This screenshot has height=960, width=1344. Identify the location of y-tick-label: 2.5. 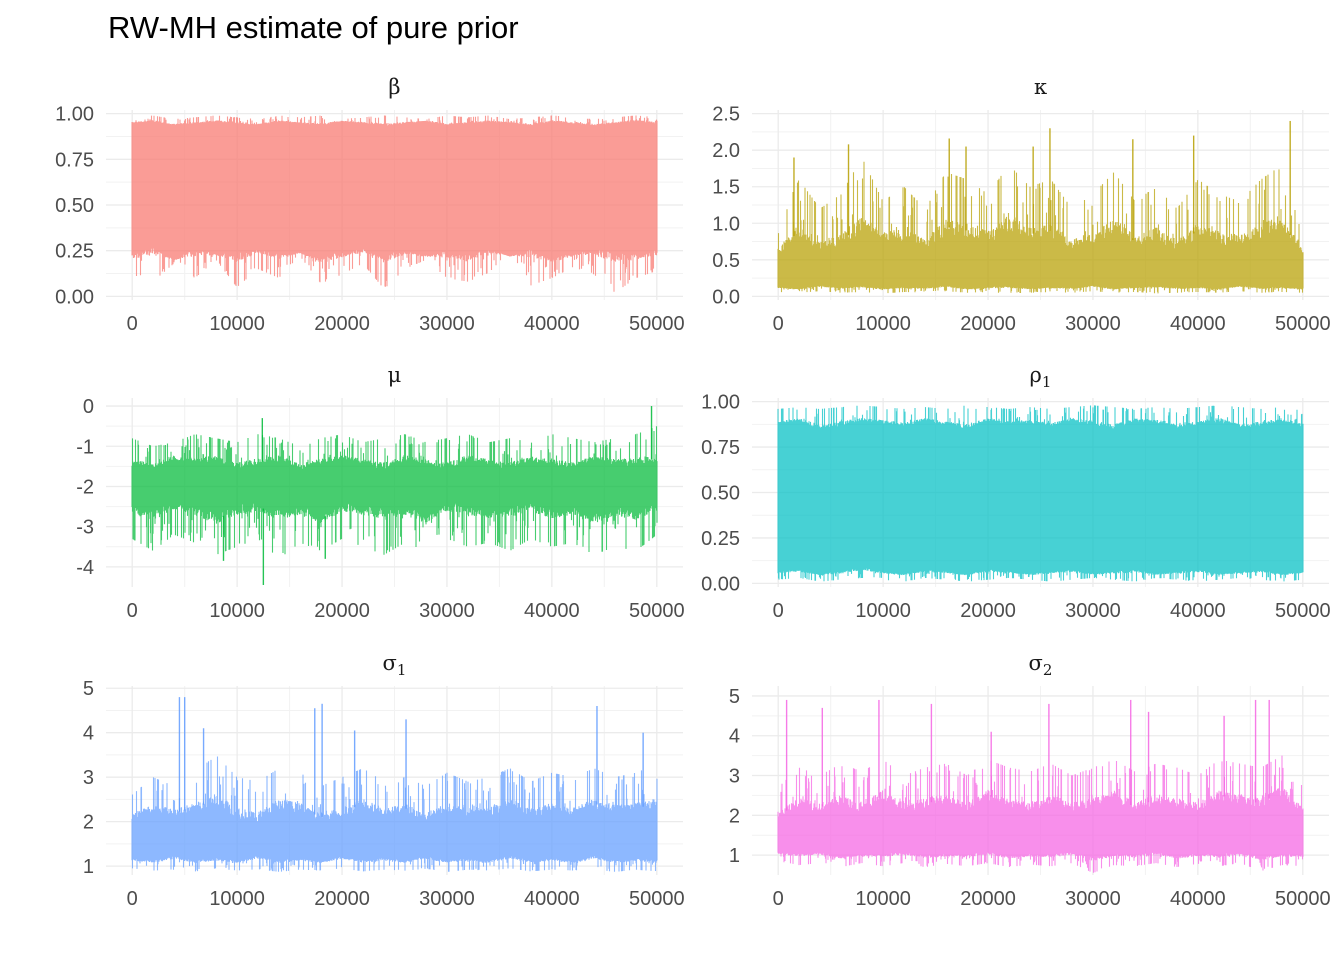
(726, 115).